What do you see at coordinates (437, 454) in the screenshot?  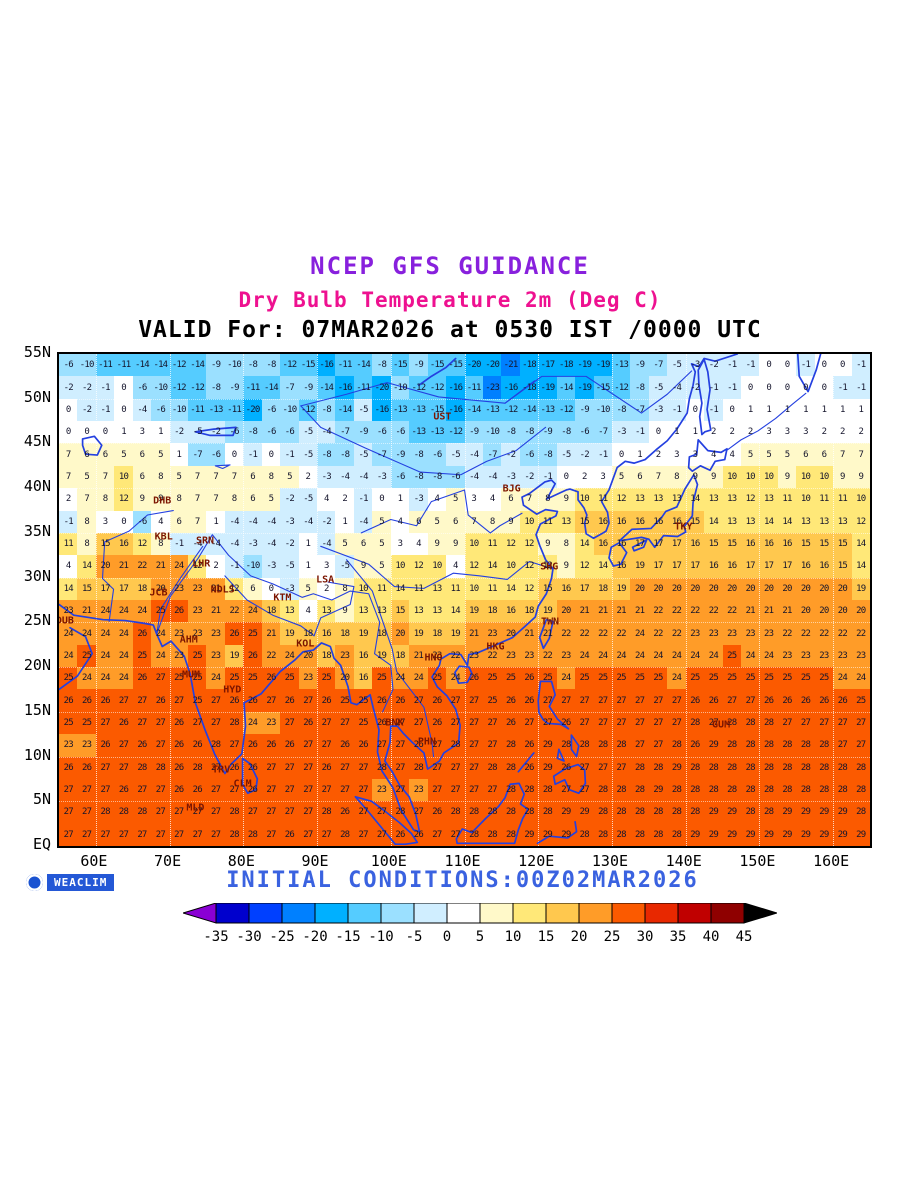 I see `temperature-value: -6` at bounding box center [437, 454].